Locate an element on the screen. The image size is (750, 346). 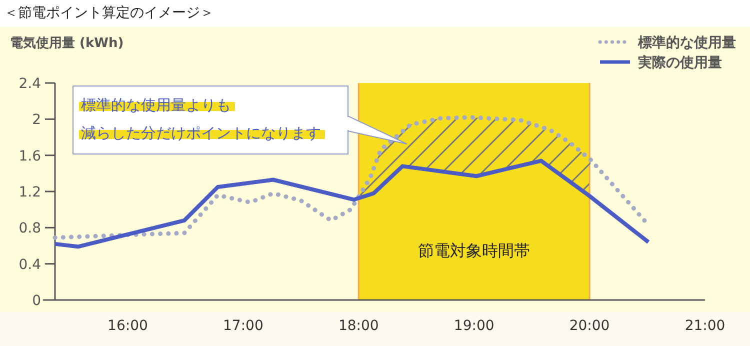
band-label: 節電対象時間帯 is located at coordinates (474, 250).